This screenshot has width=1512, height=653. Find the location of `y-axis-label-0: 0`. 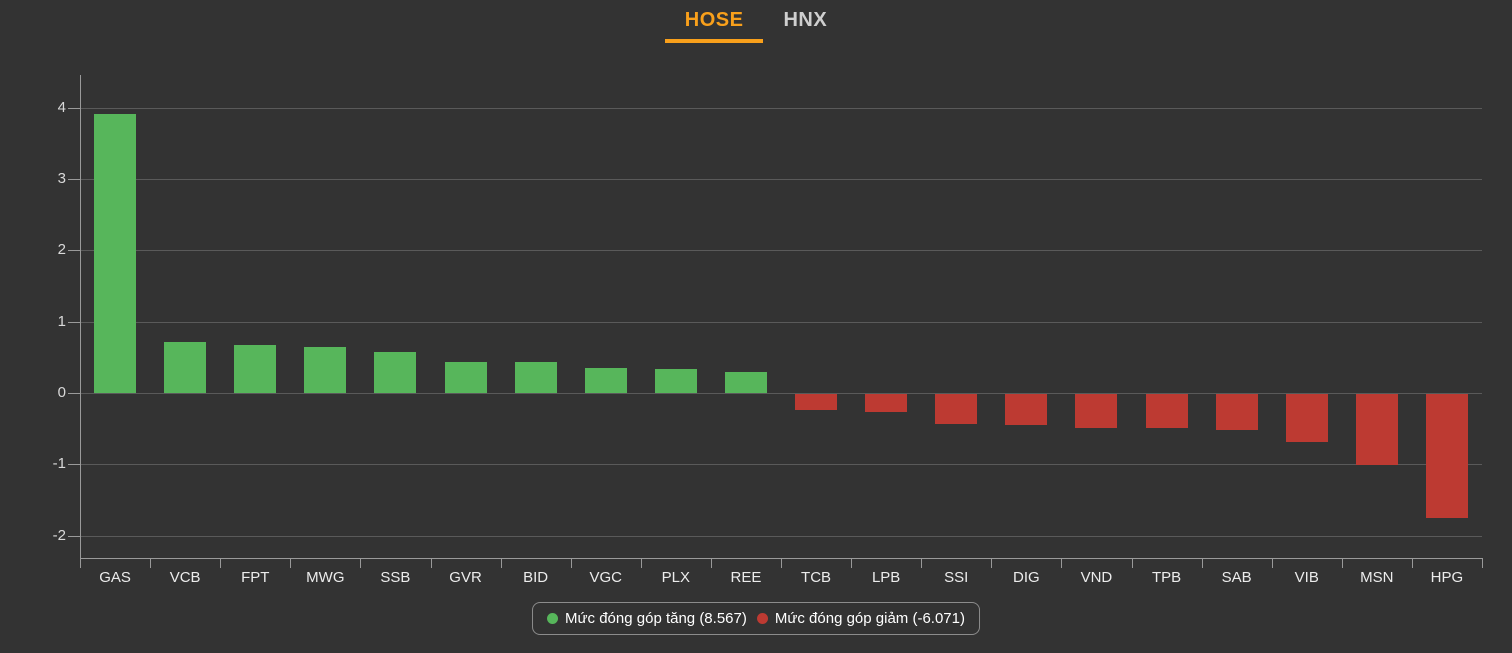

y-axis-label-0: 0 is located at coordinates (61, 392).